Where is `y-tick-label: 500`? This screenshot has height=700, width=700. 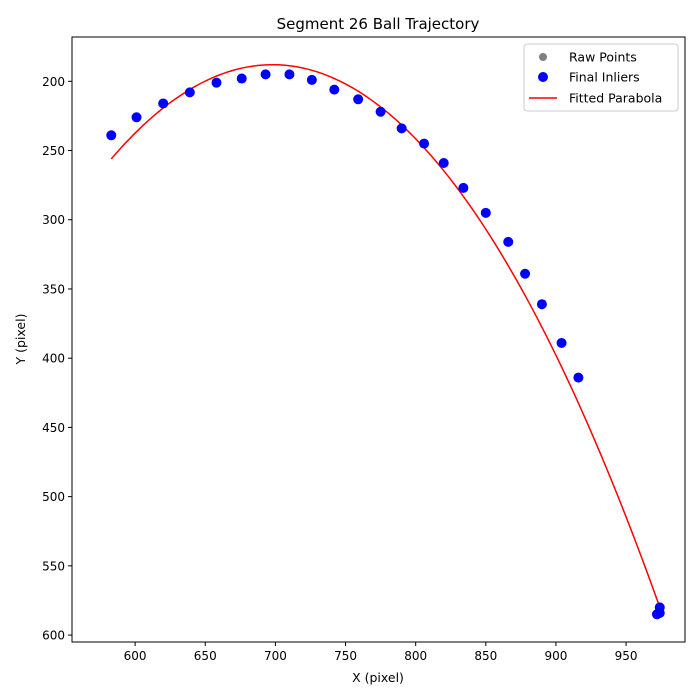 y-tick-label: 500 is located at coordinates (53, 497).